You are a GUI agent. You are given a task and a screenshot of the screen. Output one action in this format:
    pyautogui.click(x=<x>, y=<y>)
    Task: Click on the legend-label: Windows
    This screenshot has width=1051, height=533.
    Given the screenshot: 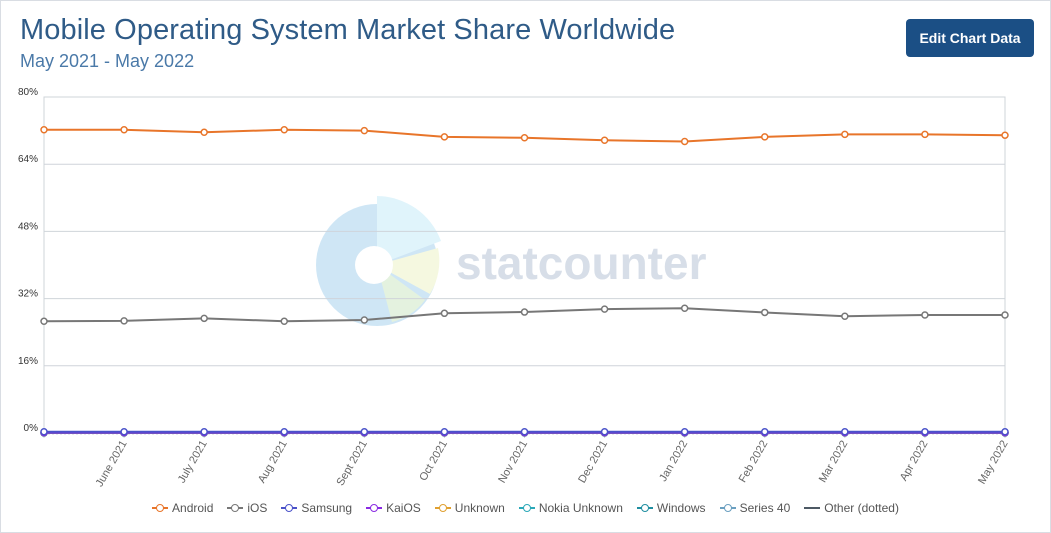 What is the action you would take?
    pyautogui.click(x=681, y=508)
    